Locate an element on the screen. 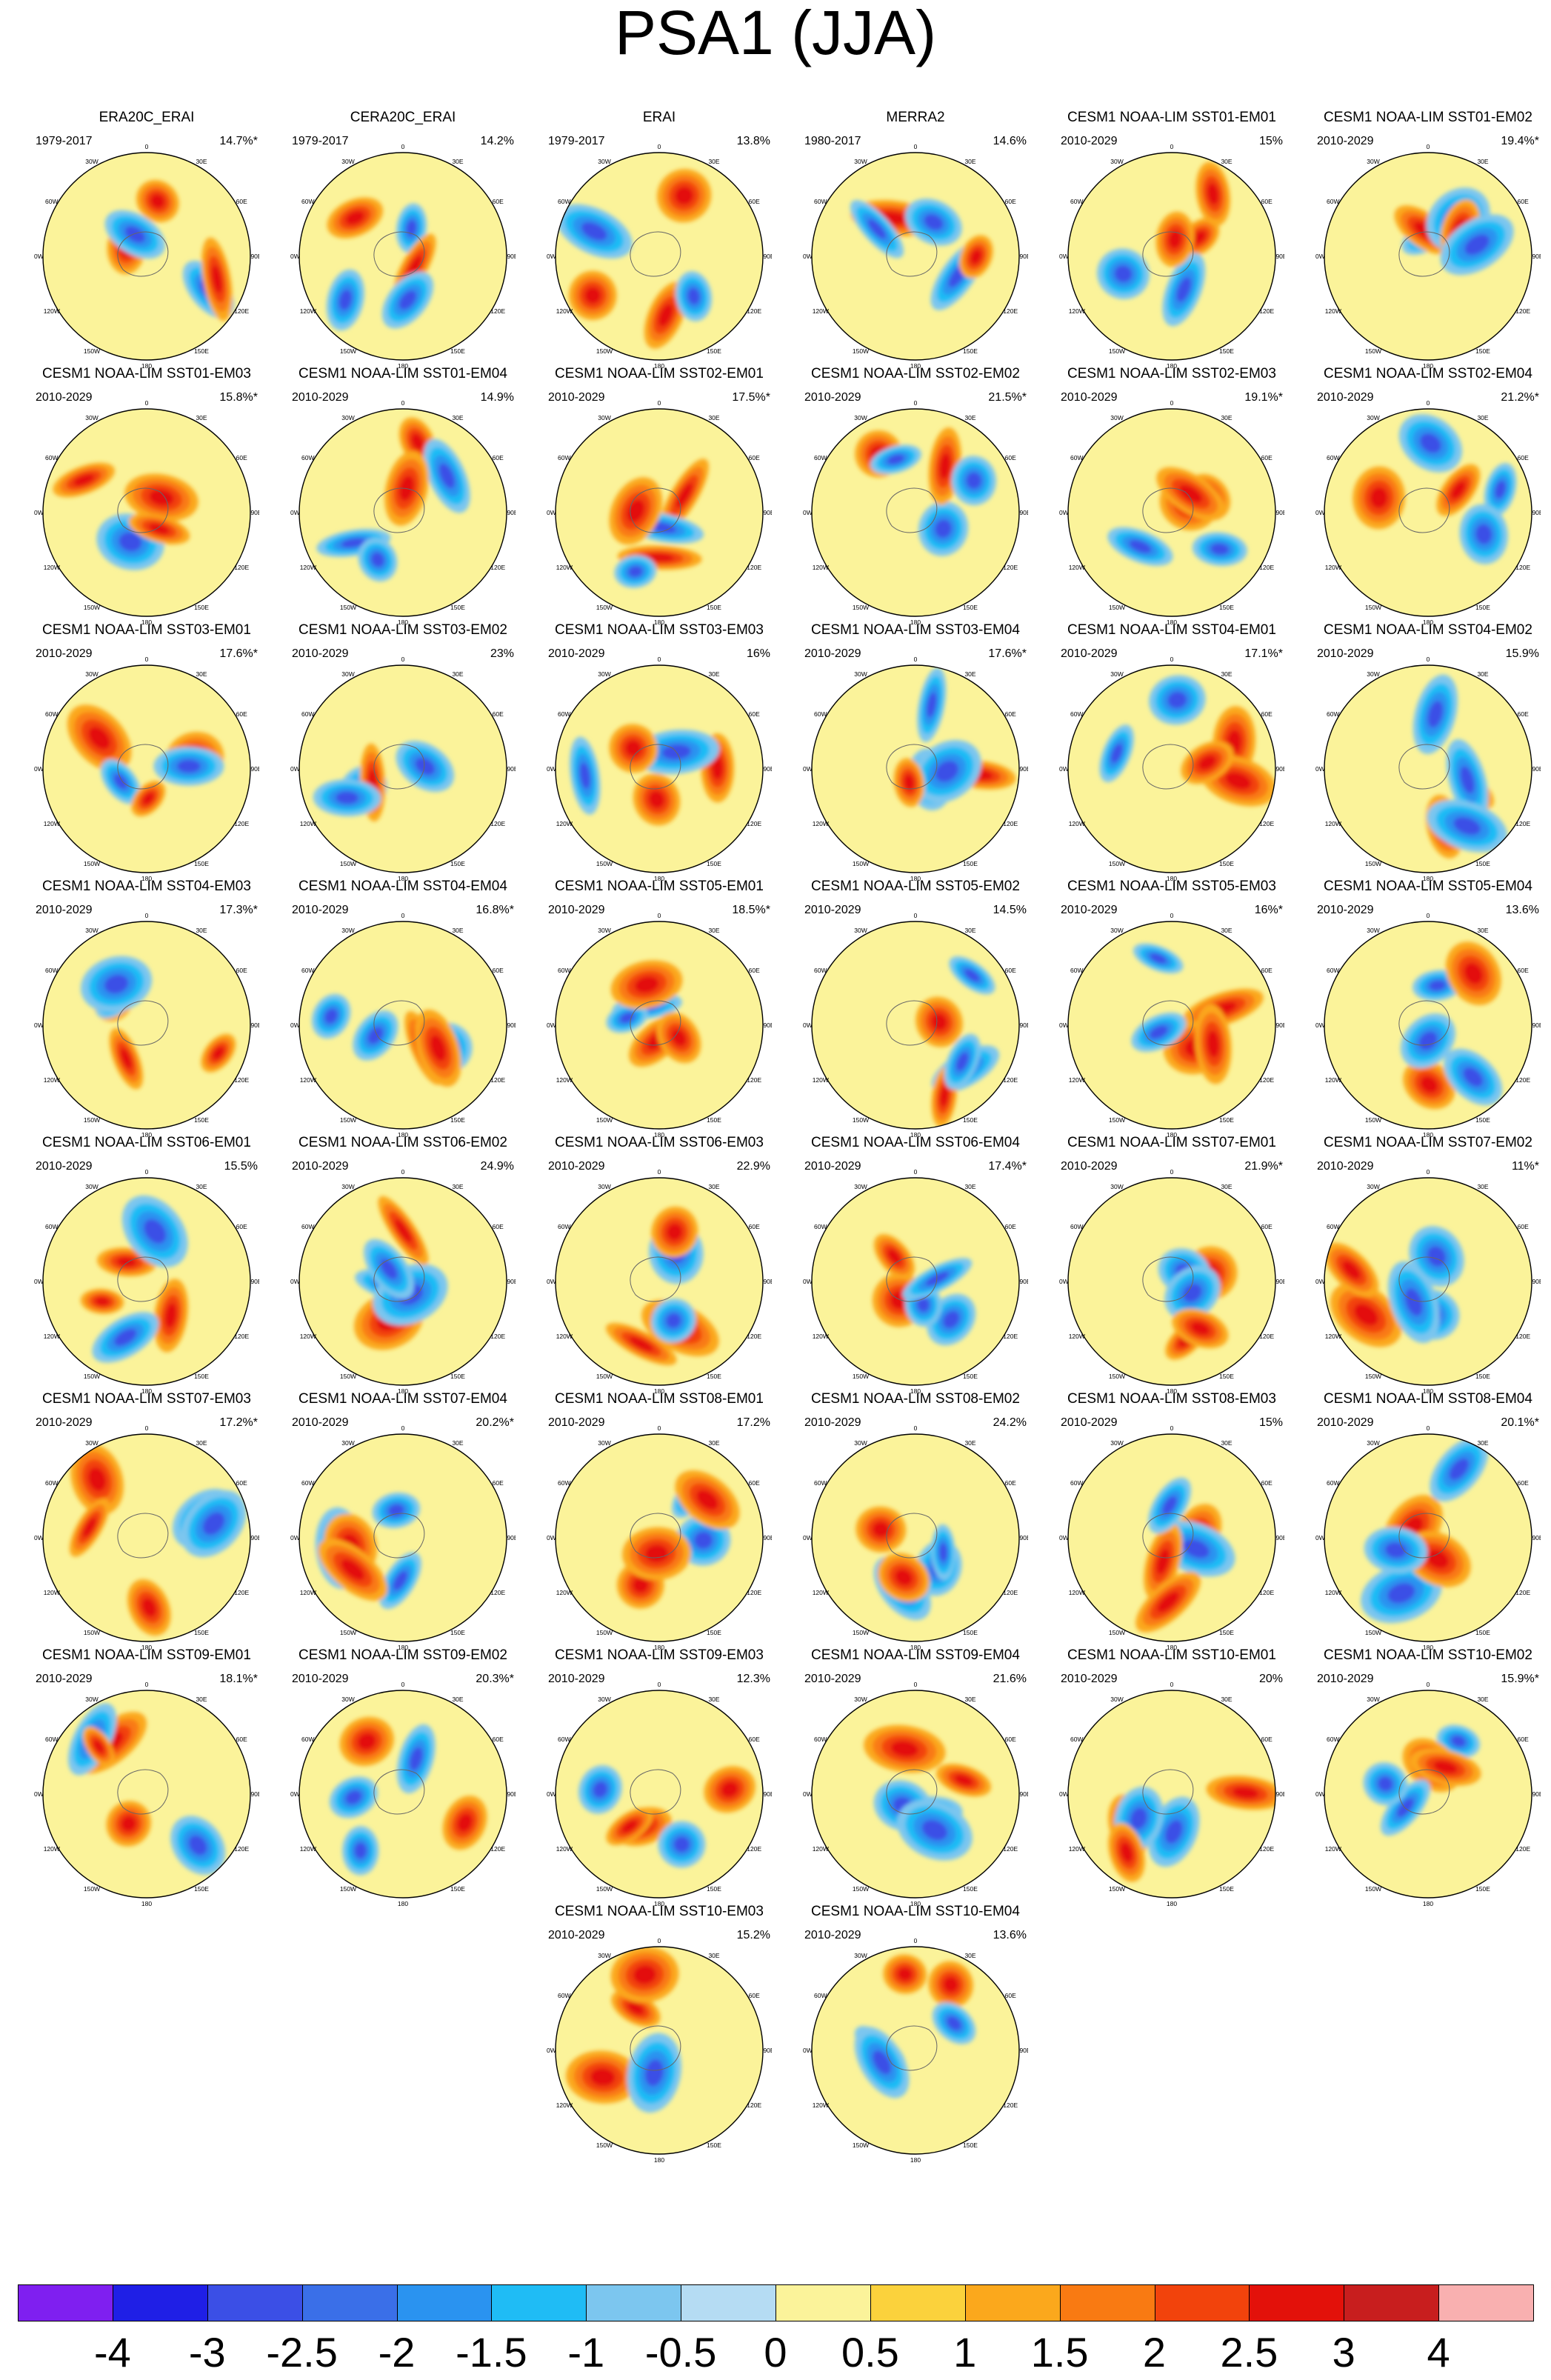 This screenshot has width=1551, height=2380. panel-title: CESM1 NOAA-LIM SST03-EM02 is located at coordinates (402, 630).